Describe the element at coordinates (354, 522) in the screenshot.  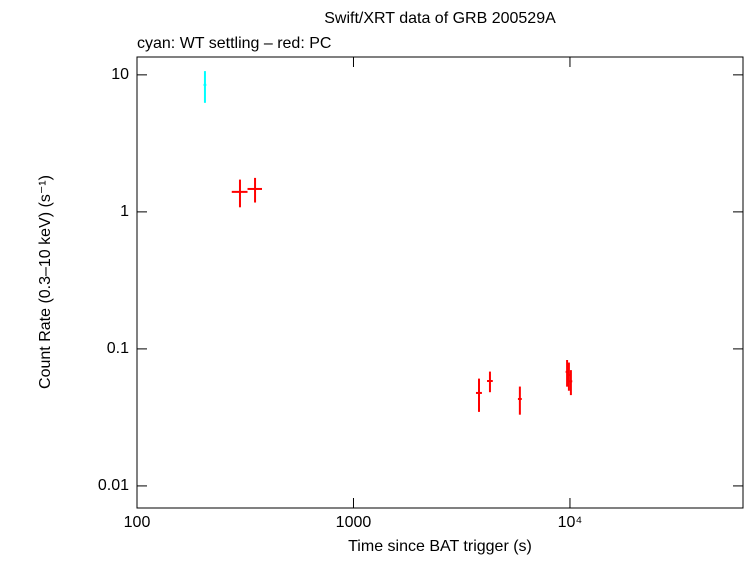
I see `x-tick-label: 1000` at that location.